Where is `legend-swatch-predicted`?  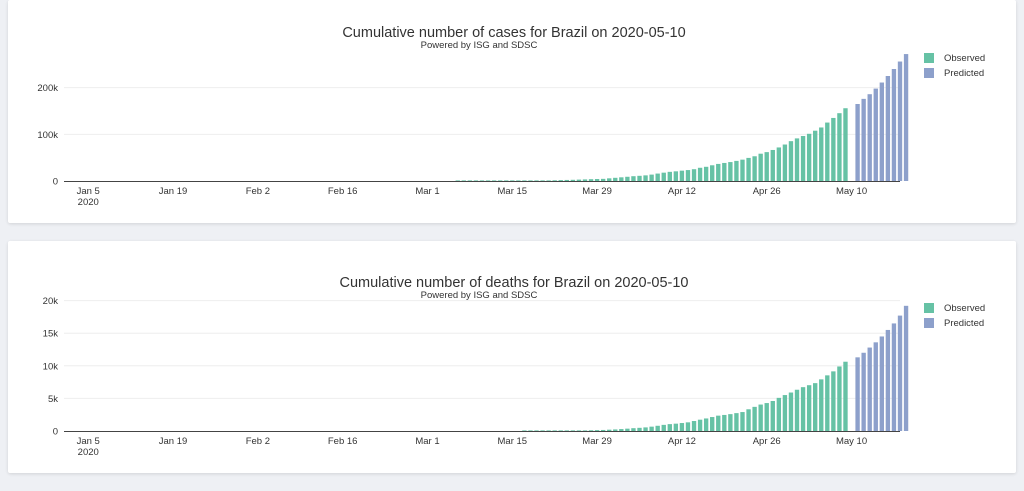
legend-swatch-predicted is located at coordinates (929, 73).